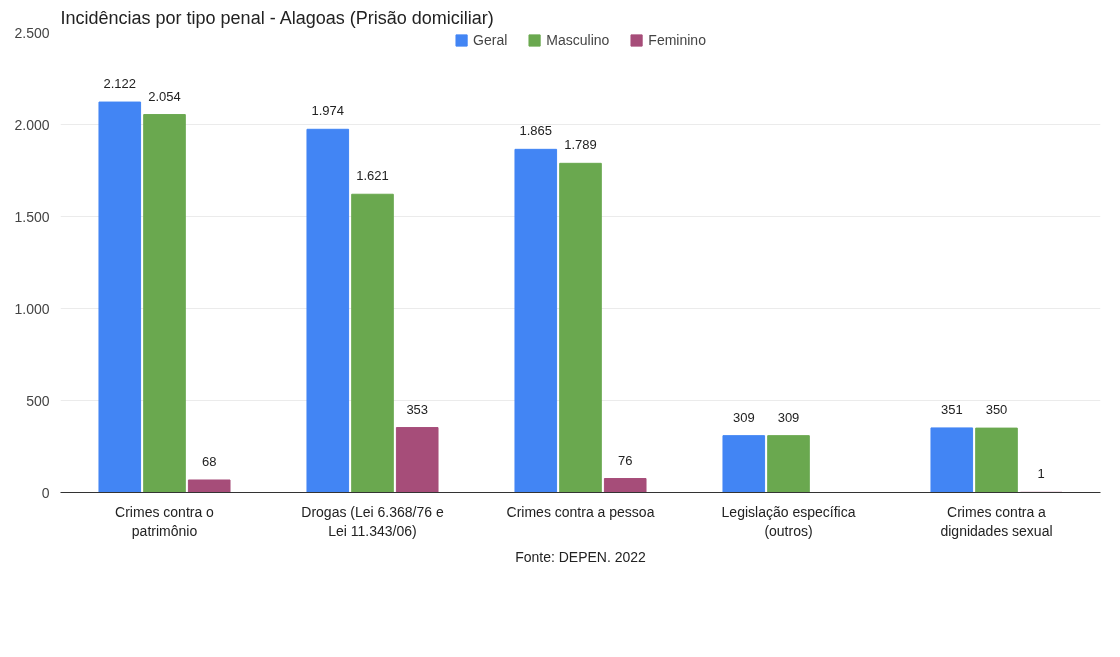 Image resolution: width=1120 pixels, height=657 pixels. I want to click on data-label: 1.974, so click(328, 111).